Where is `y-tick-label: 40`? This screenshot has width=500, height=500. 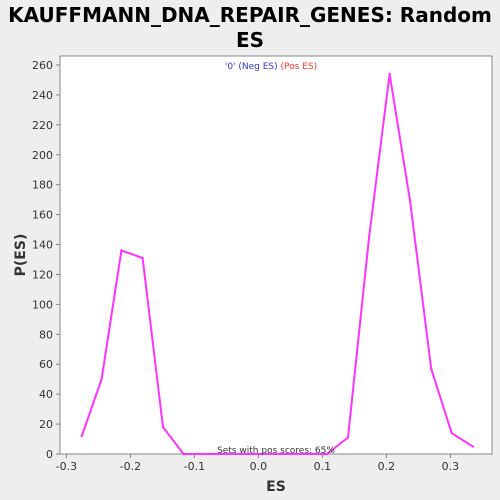
y-tick-label: 40 is located at coordinates (46, 394).